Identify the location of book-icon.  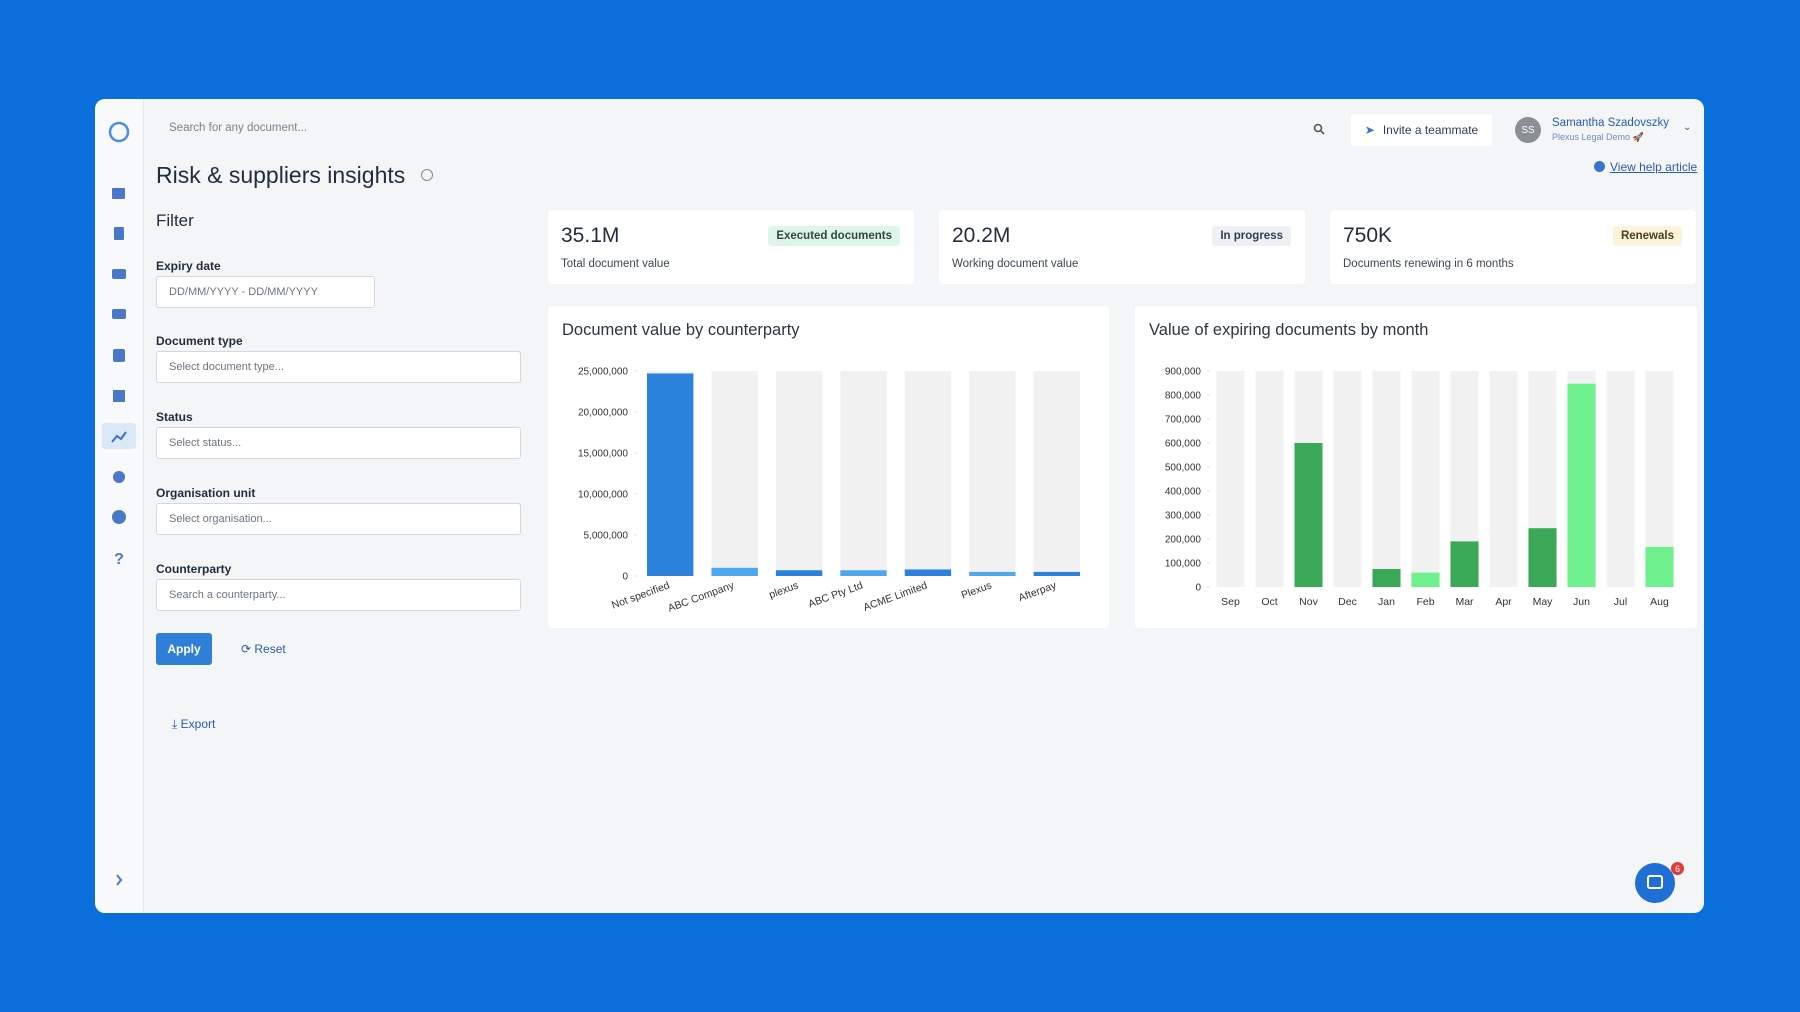
(119, 355).